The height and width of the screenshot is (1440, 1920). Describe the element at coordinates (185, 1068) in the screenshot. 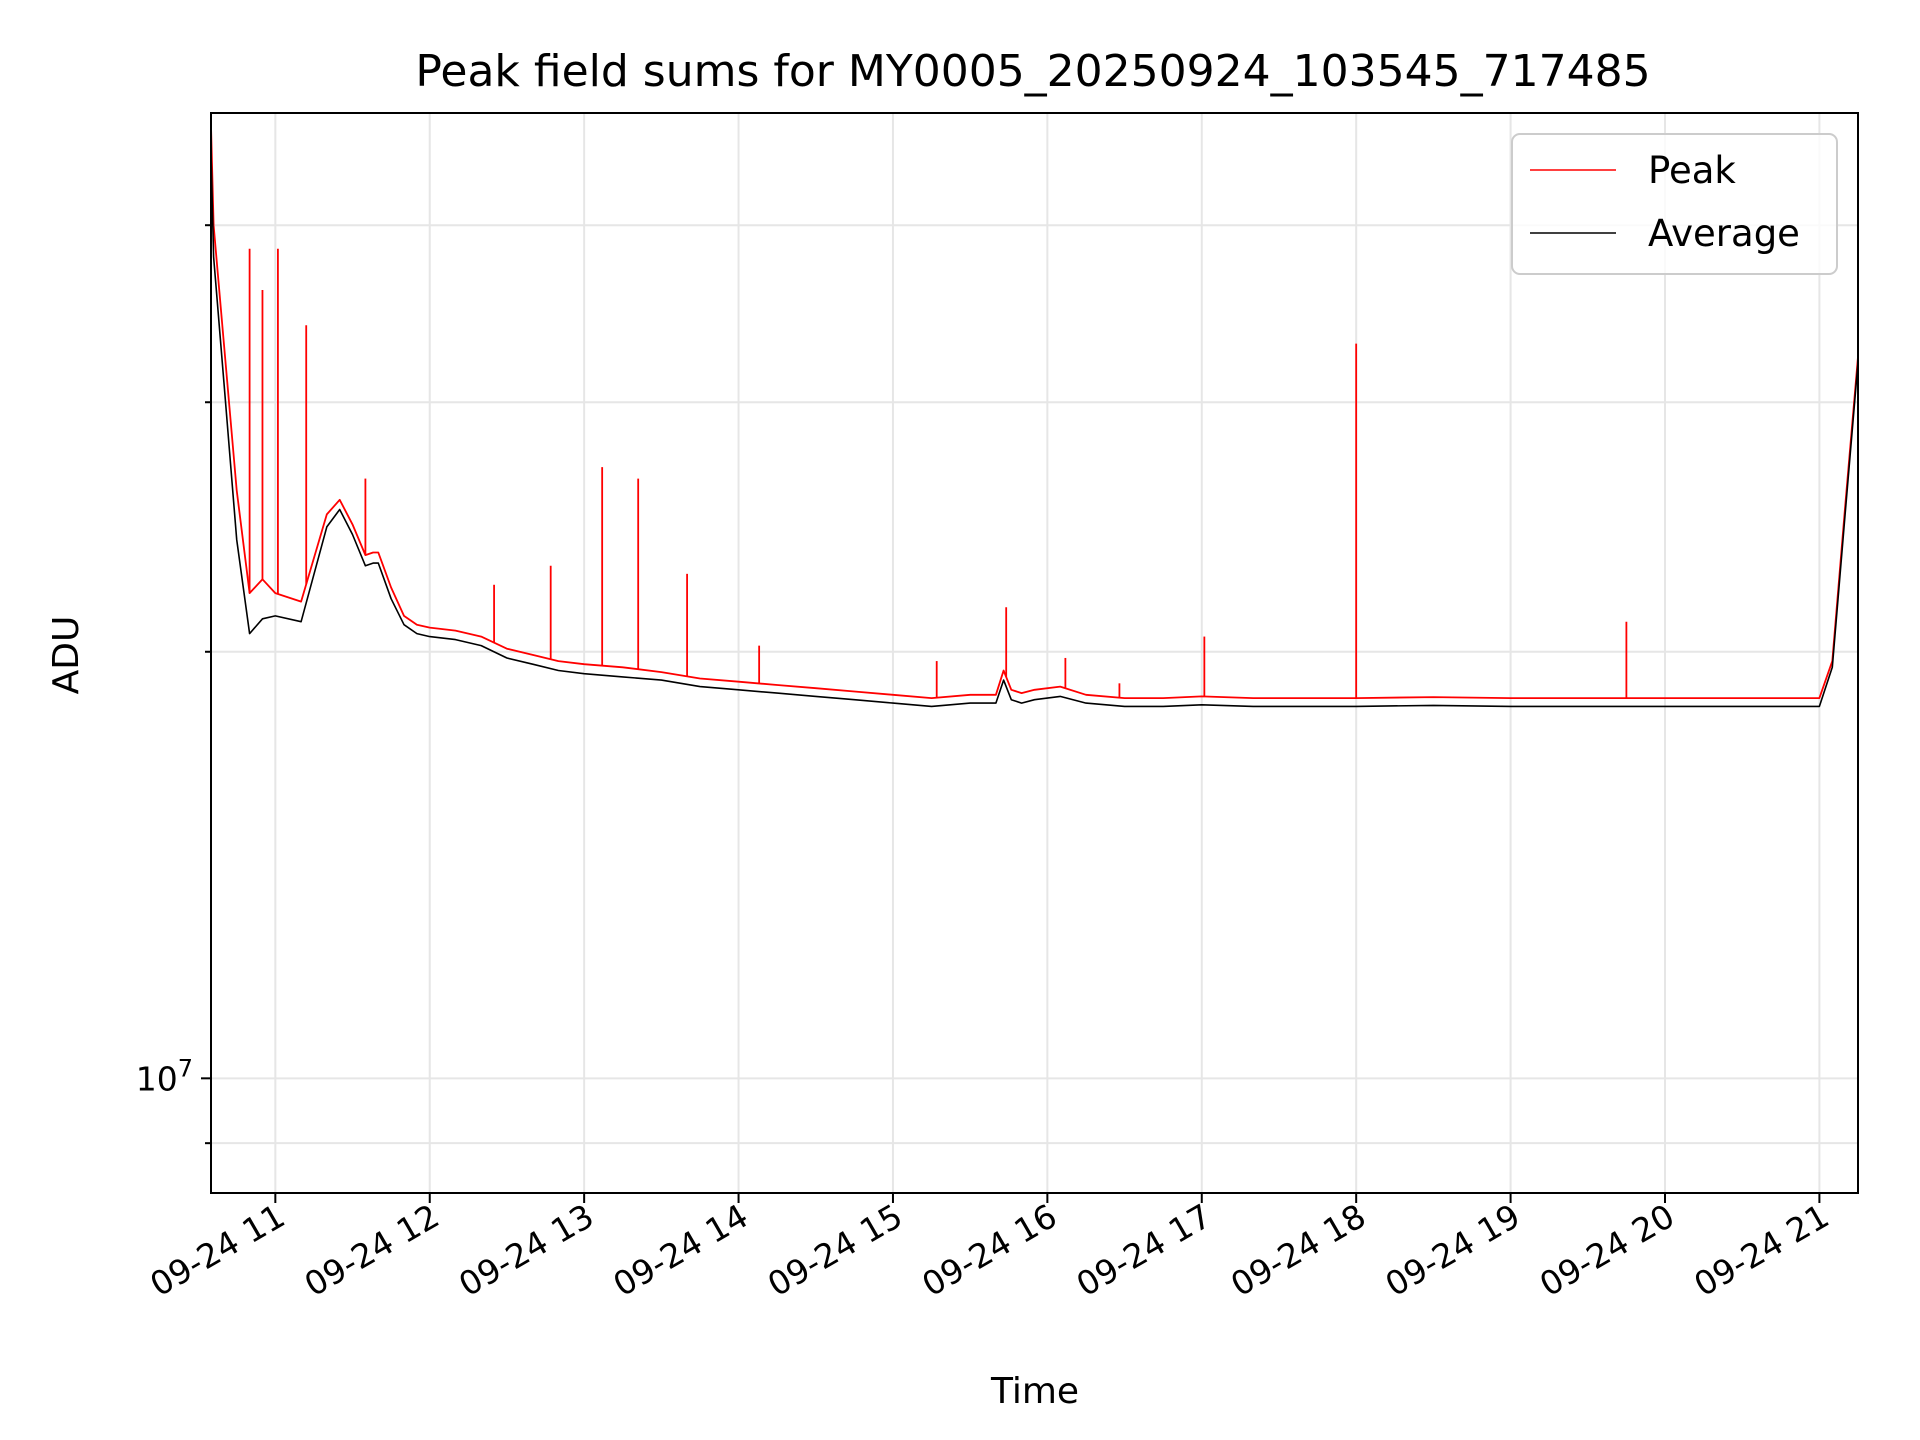

I see `y-tick-exponent: 7` at that location.